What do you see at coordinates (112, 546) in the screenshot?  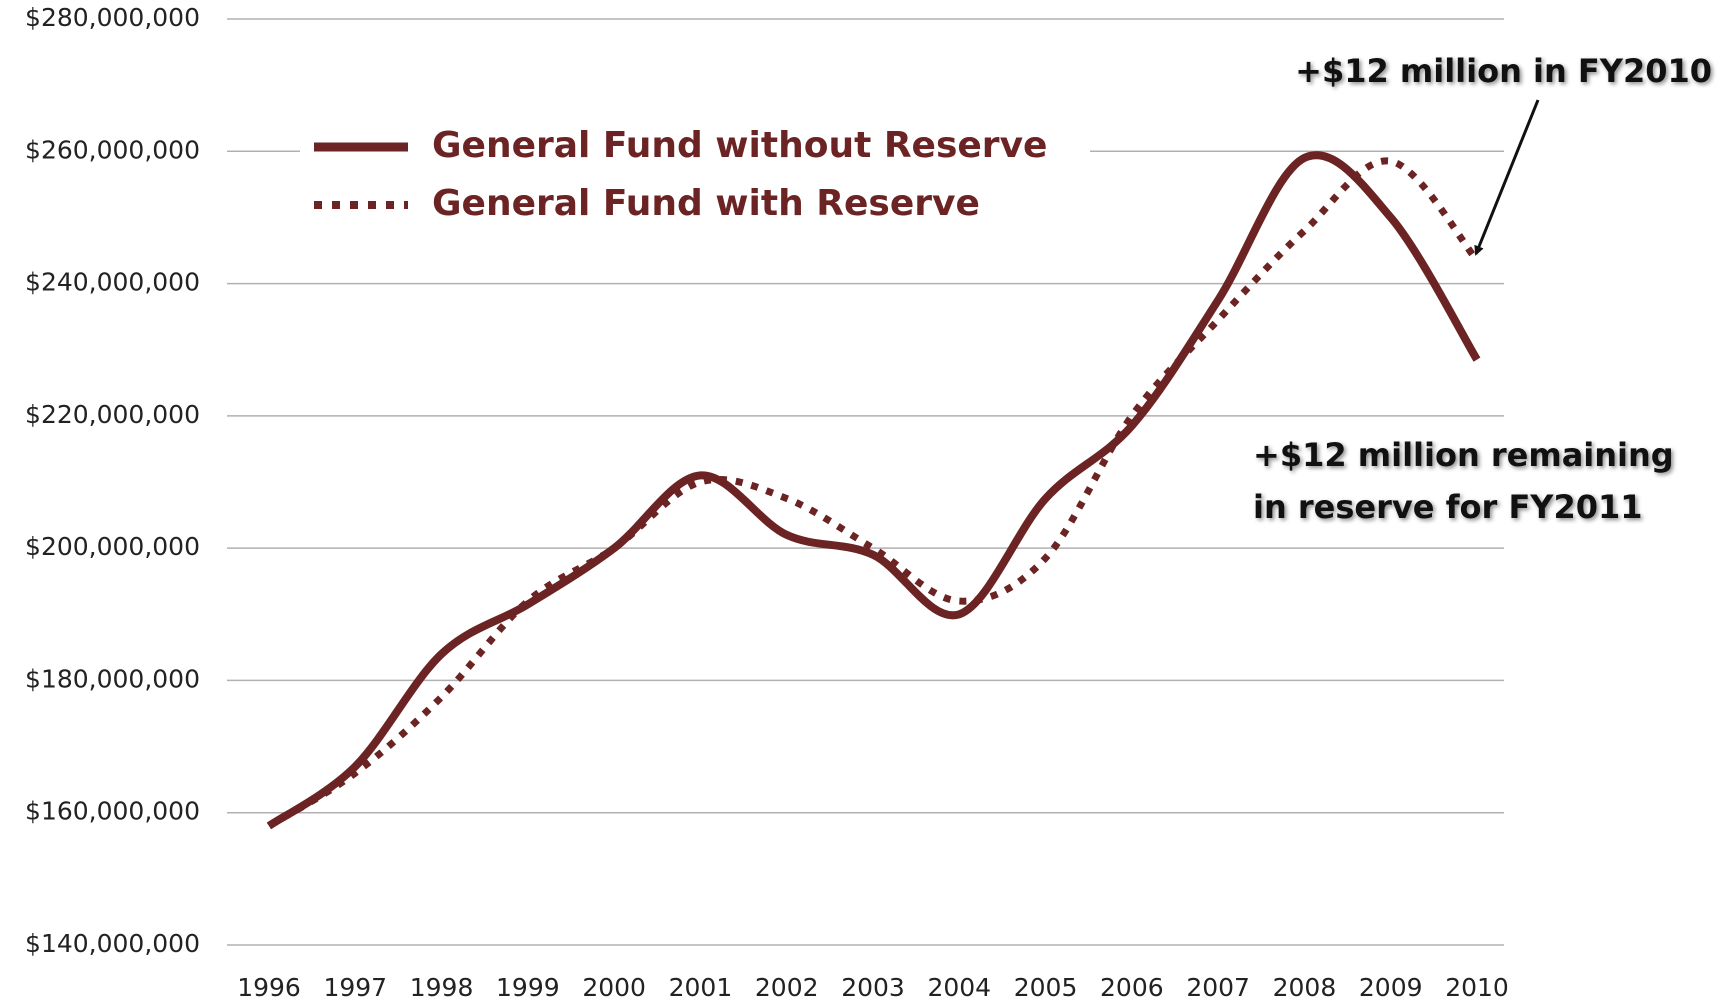 I see `y-tick-label: $200,000,000` at bounding box center [112, 546].